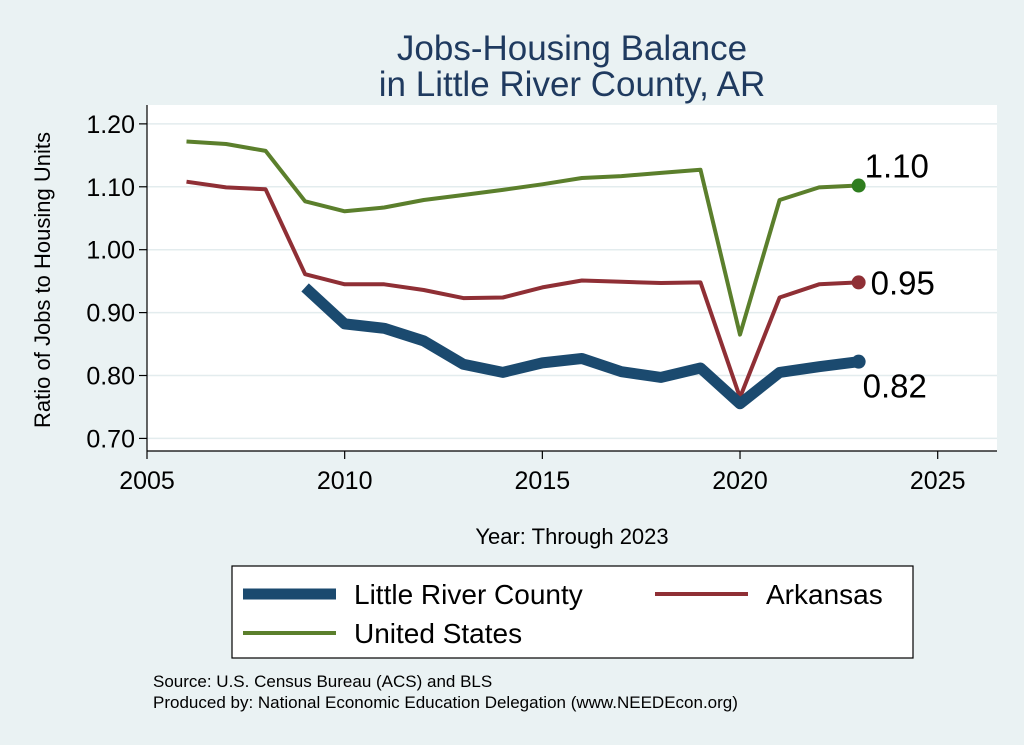 The width and height of the screenshot is (1024, 745). What do you see at coordinates (110, 314) in the screenshot?
I see `y-tick-label: 0.90` at bounding box center [110, 314].